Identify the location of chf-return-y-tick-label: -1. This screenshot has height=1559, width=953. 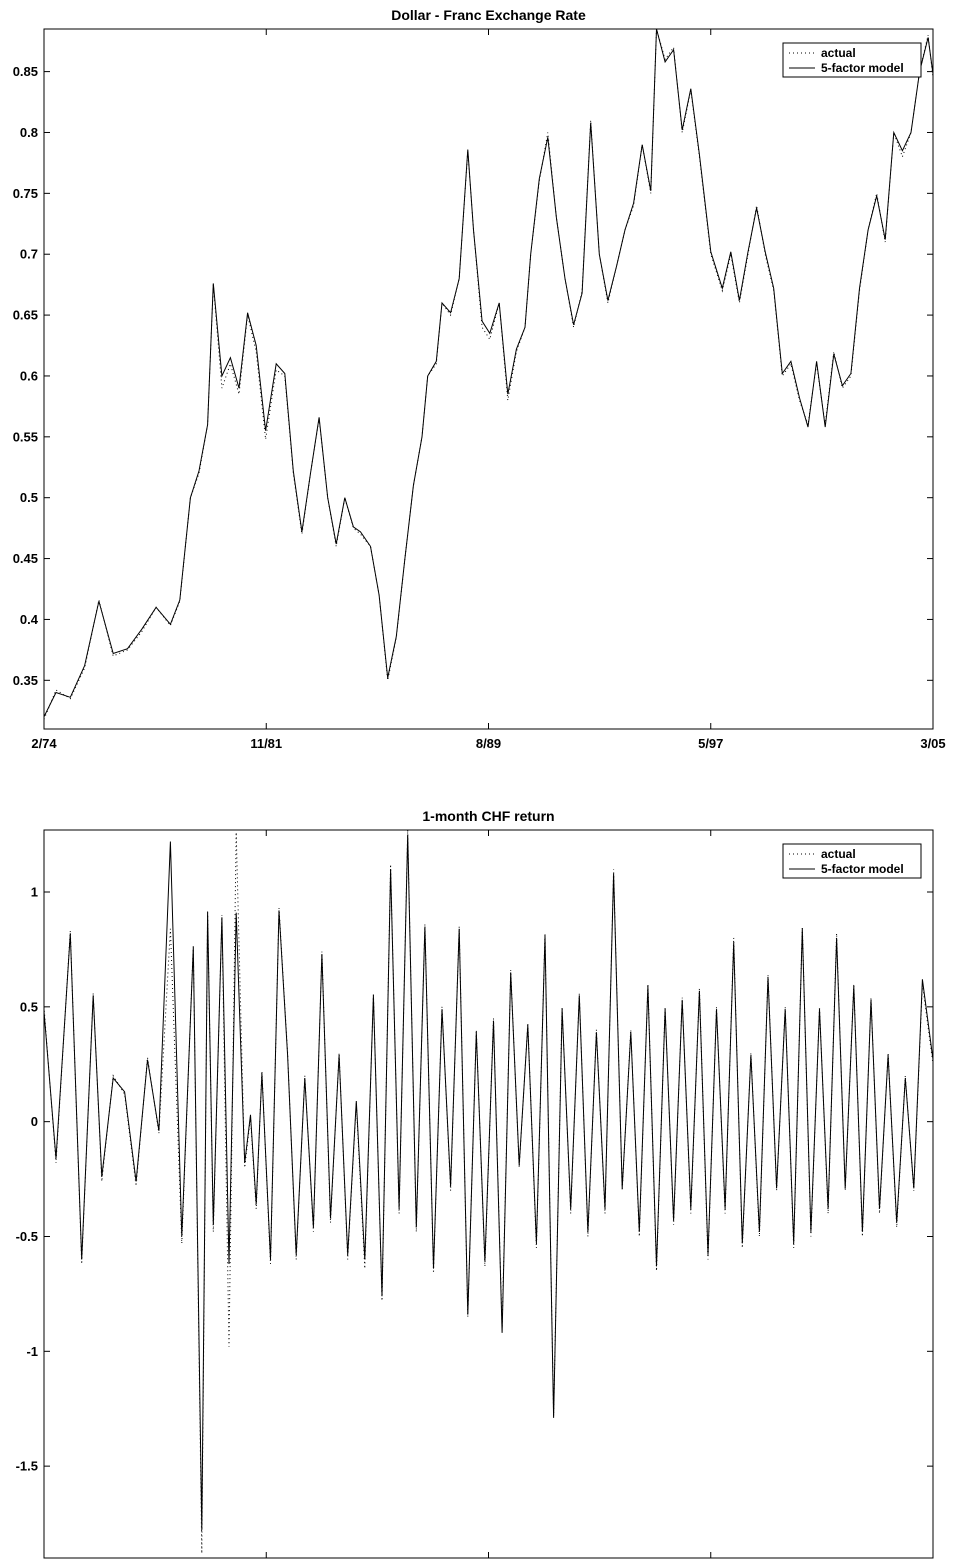
(32, 1351).